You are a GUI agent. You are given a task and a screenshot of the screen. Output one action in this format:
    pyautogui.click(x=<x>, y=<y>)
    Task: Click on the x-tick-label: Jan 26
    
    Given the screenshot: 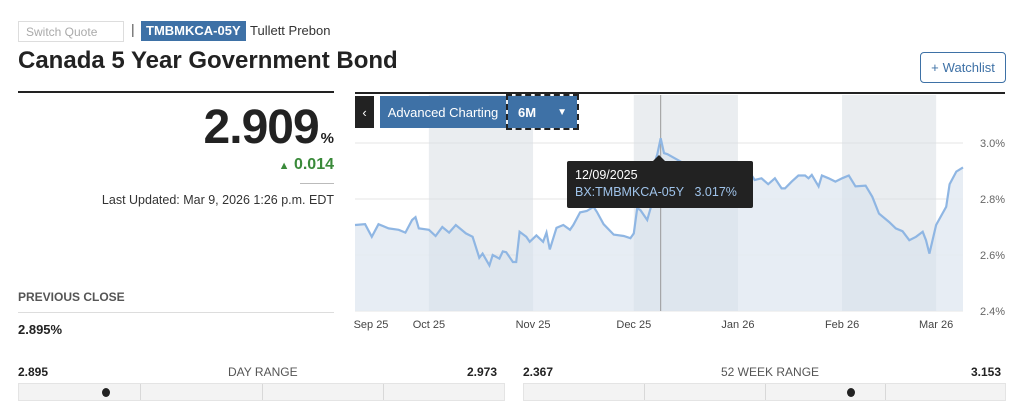 What is the action you would take?
    pyautogui.click(x=737, y=325)
    